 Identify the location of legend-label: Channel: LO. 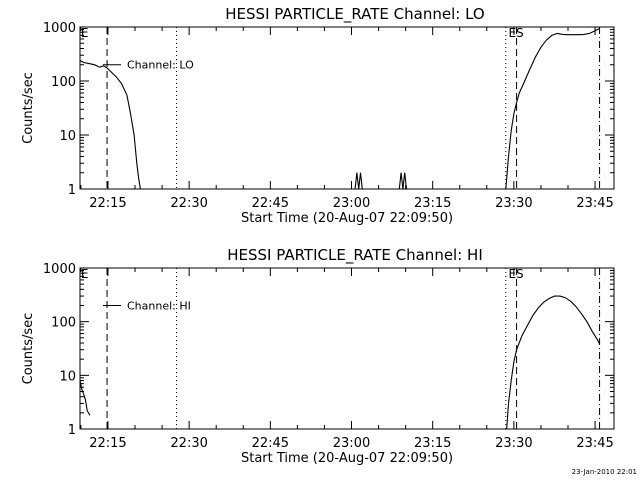
(160, 65).